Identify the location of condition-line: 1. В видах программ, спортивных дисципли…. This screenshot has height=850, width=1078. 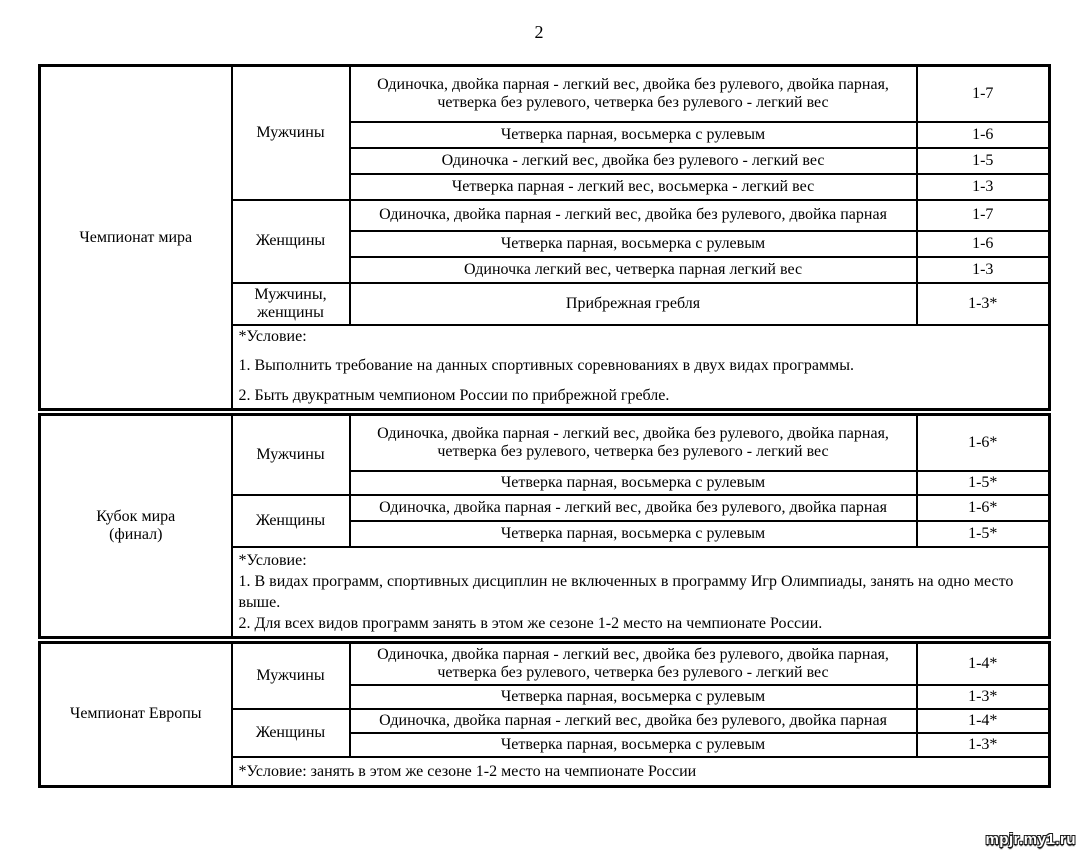
(626, 591).